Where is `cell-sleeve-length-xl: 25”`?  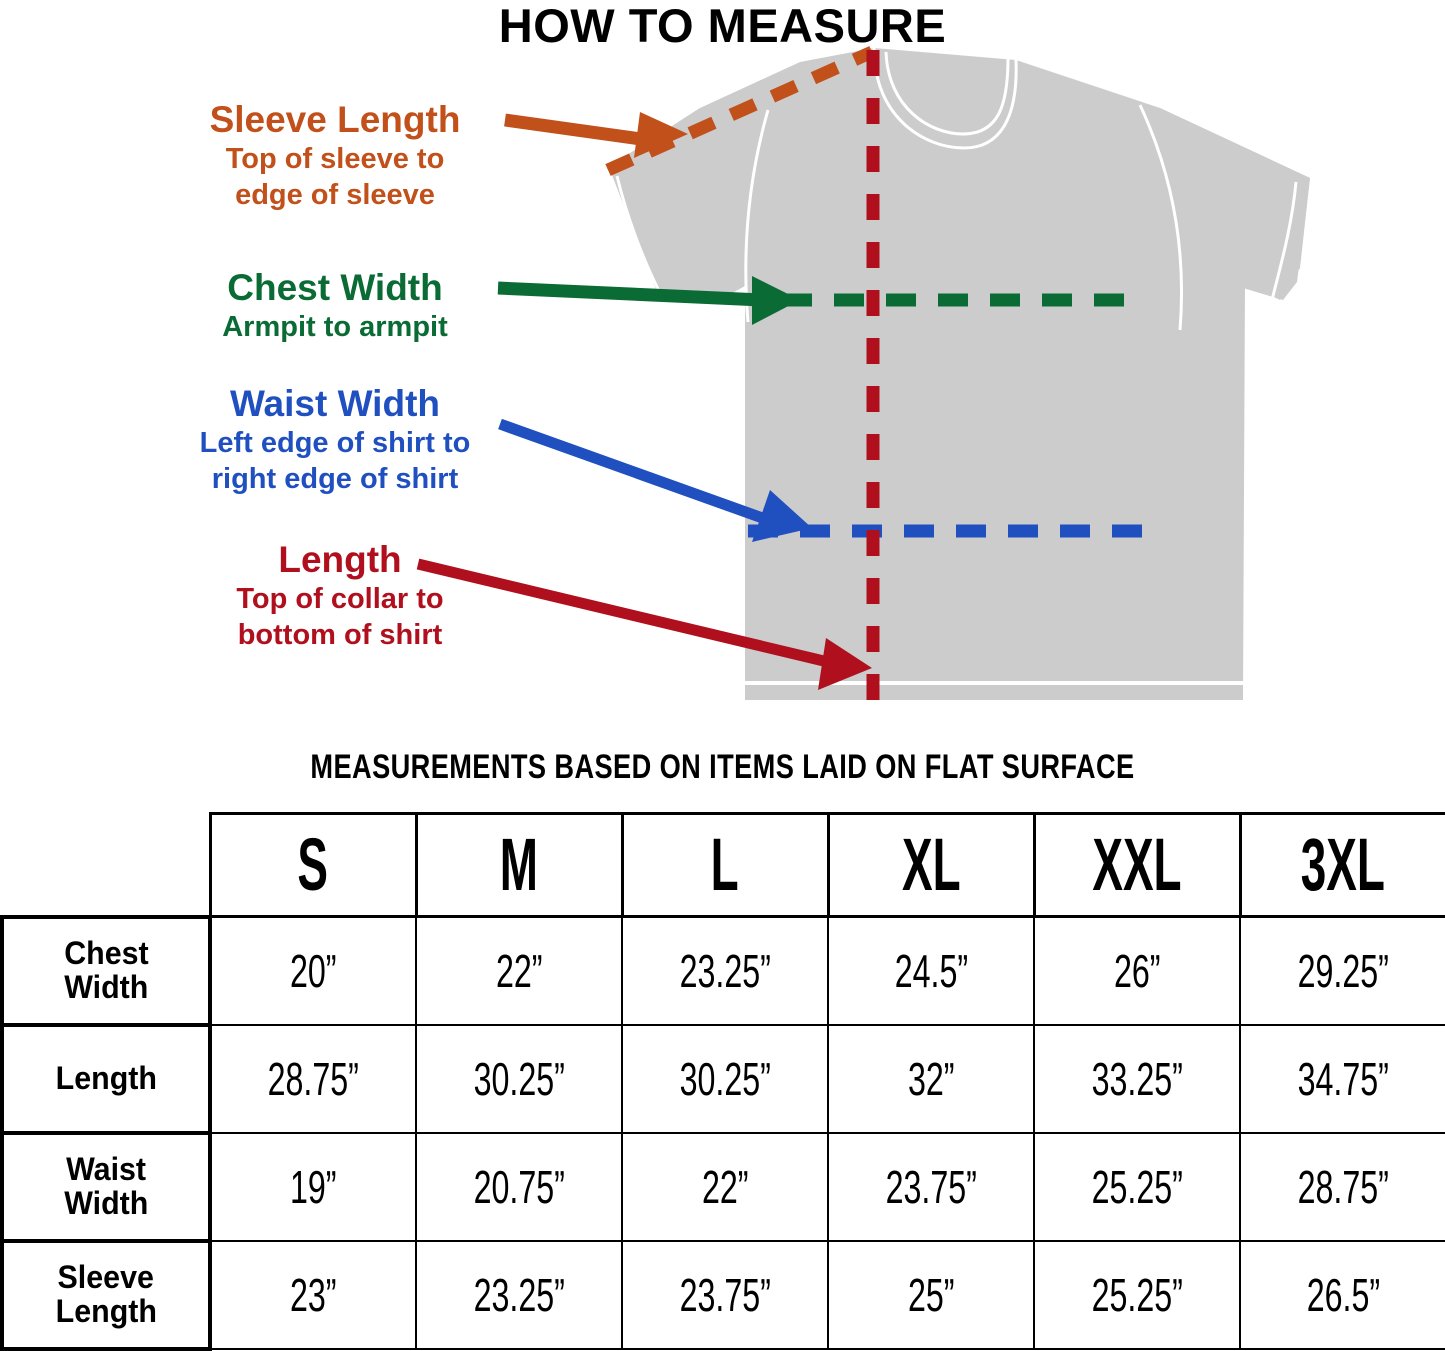
cell-sleeve-length-xl: 25” is located at coordinates (931, 1294).